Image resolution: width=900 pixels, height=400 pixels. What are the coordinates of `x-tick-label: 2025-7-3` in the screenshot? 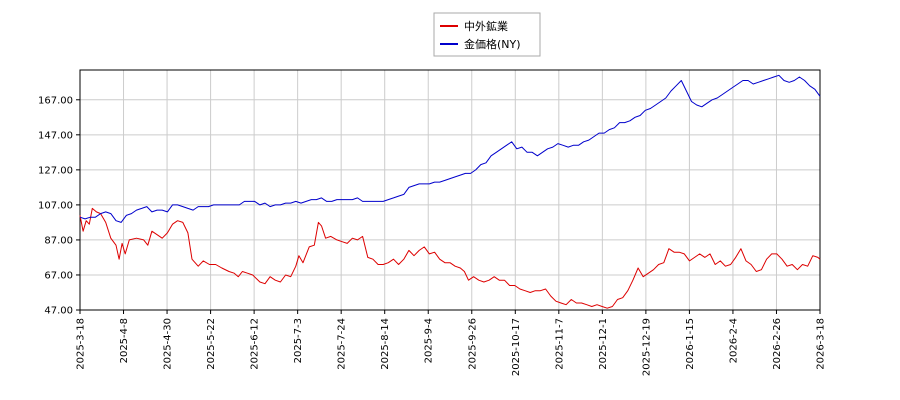 It's located at (298, 340).